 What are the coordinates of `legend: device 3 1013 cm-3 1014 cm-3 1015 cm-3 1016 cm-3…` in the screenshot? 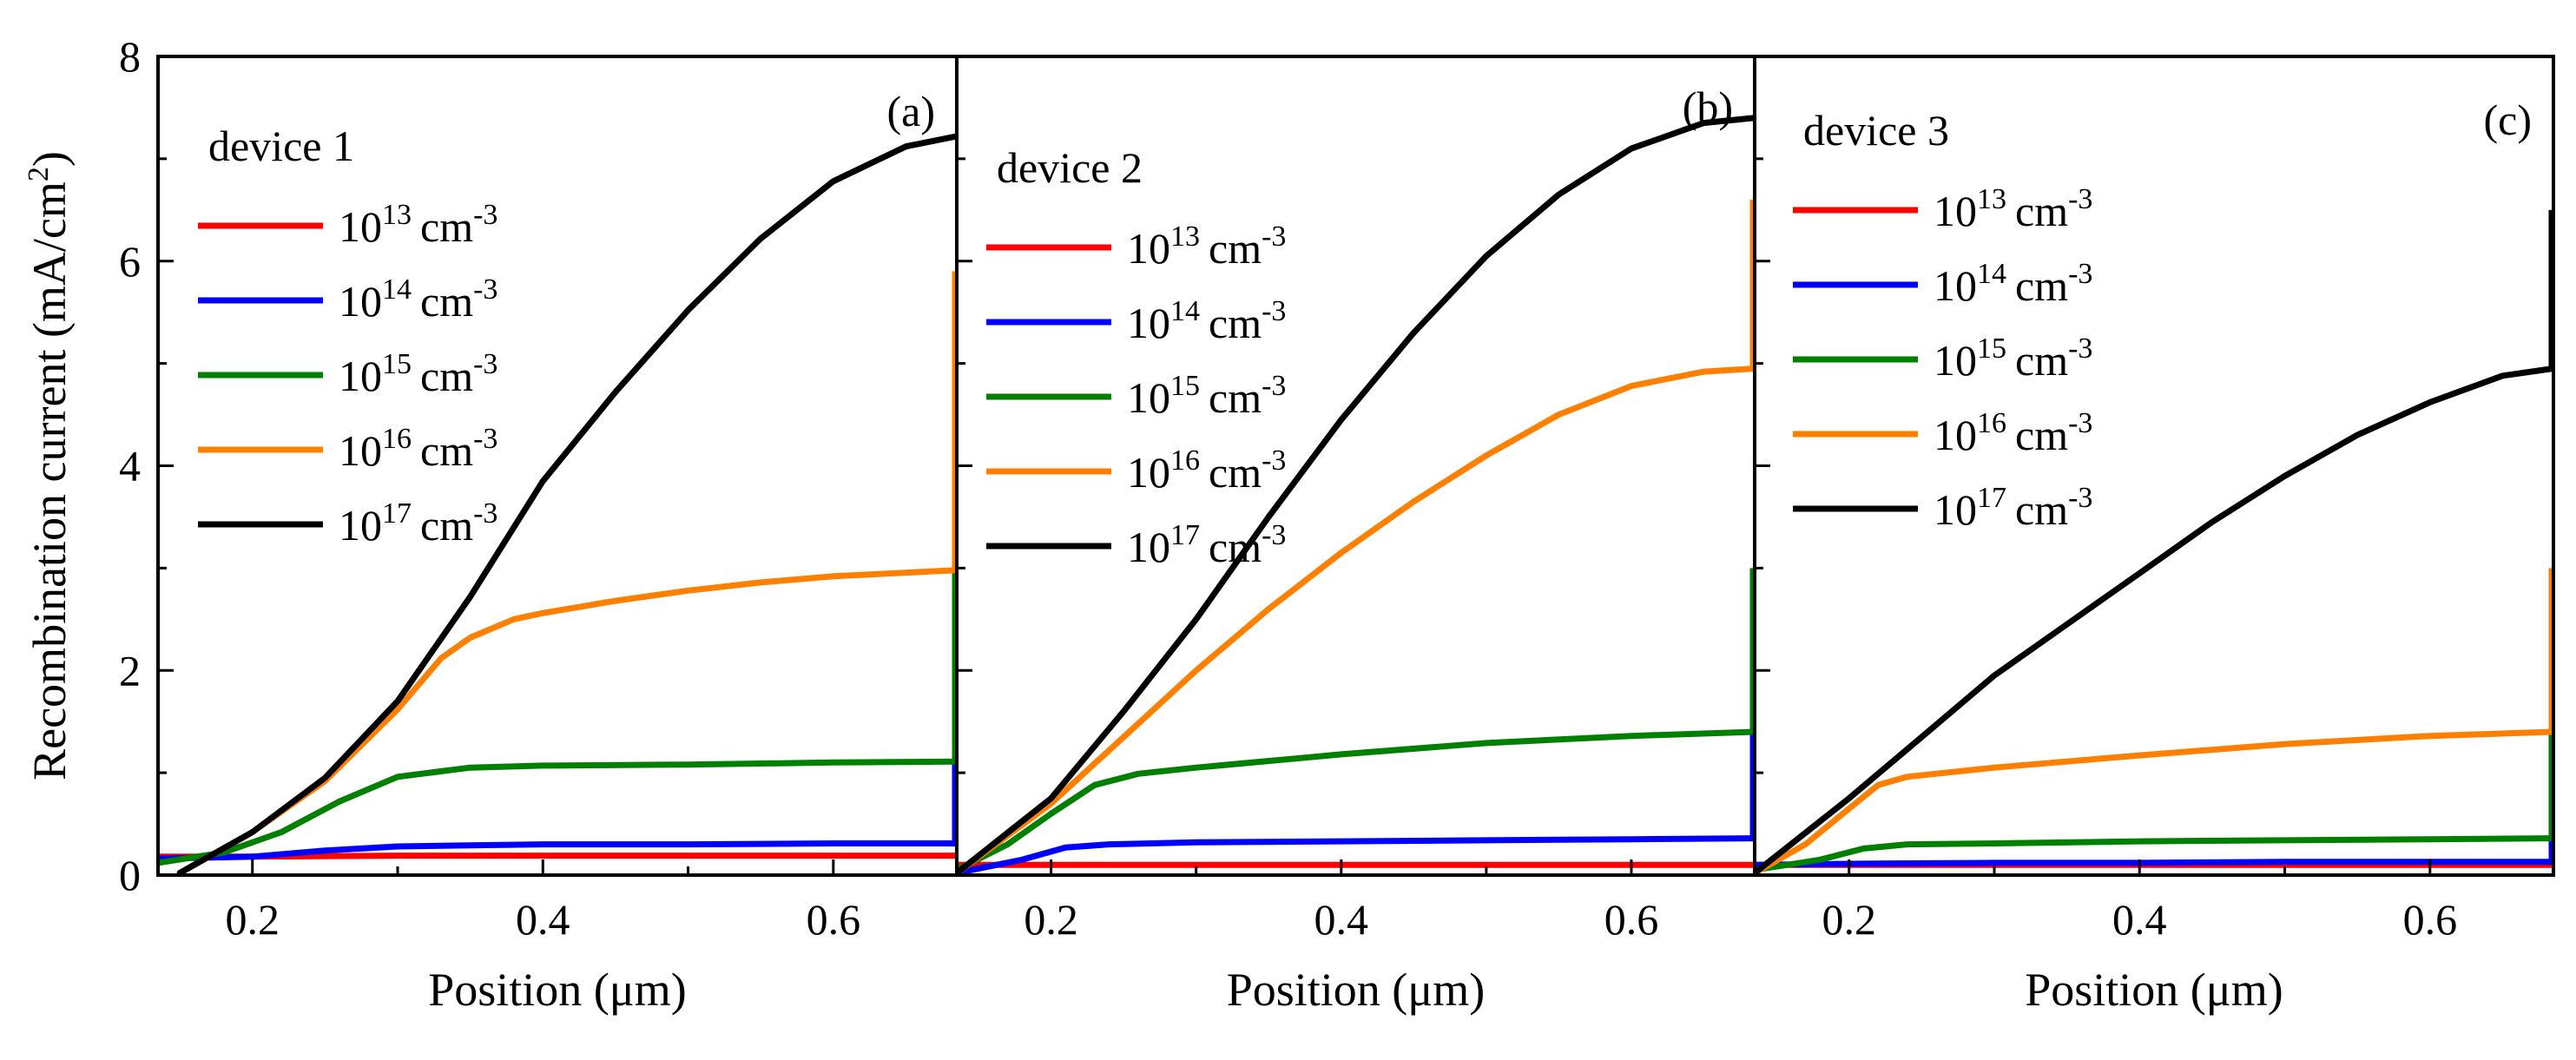 It's located at (1942, 320).